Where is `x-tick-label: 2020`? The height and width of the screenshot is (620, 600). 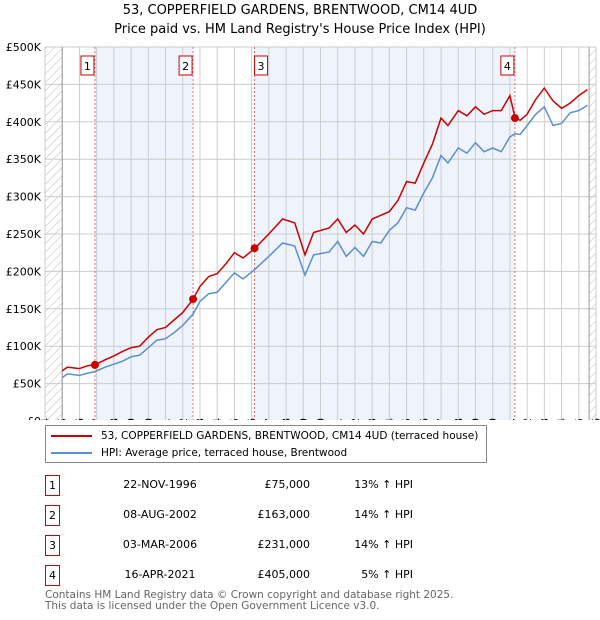 x-tick-label: 2020 is located at coordinates (493, 419).